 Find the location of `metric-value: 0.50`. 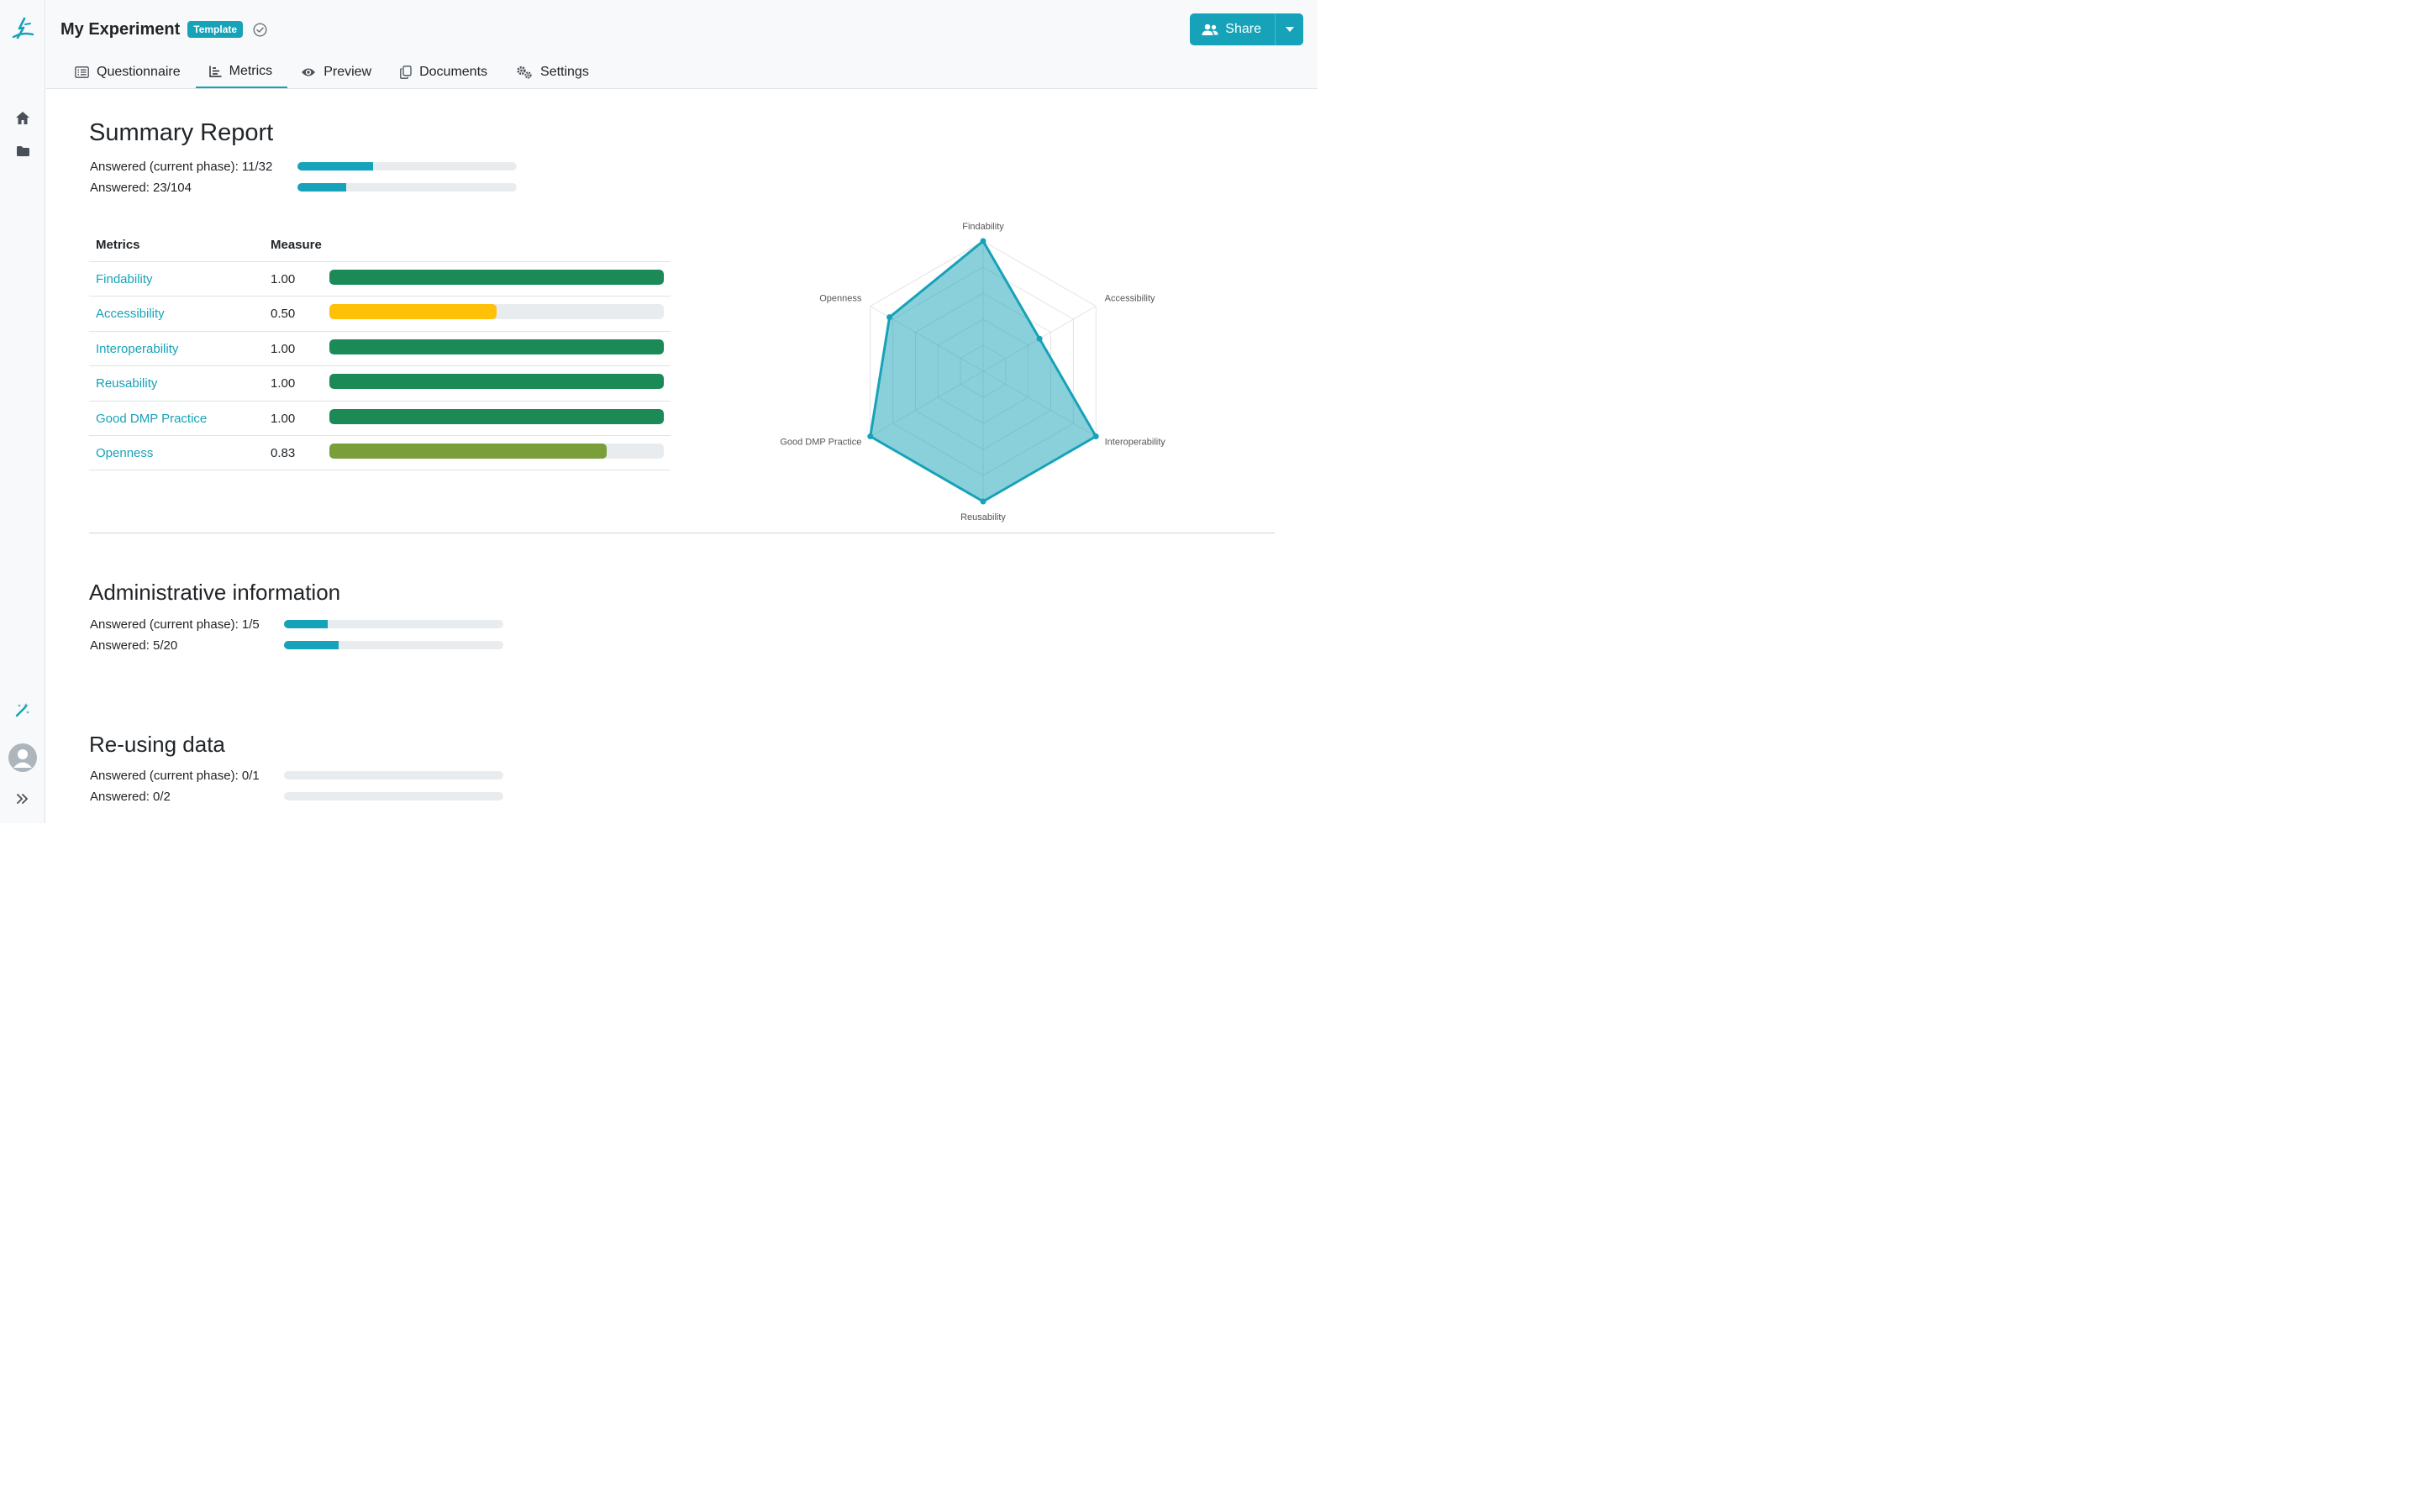

metric-value: 0.50 is located at coordinates (284, 314).